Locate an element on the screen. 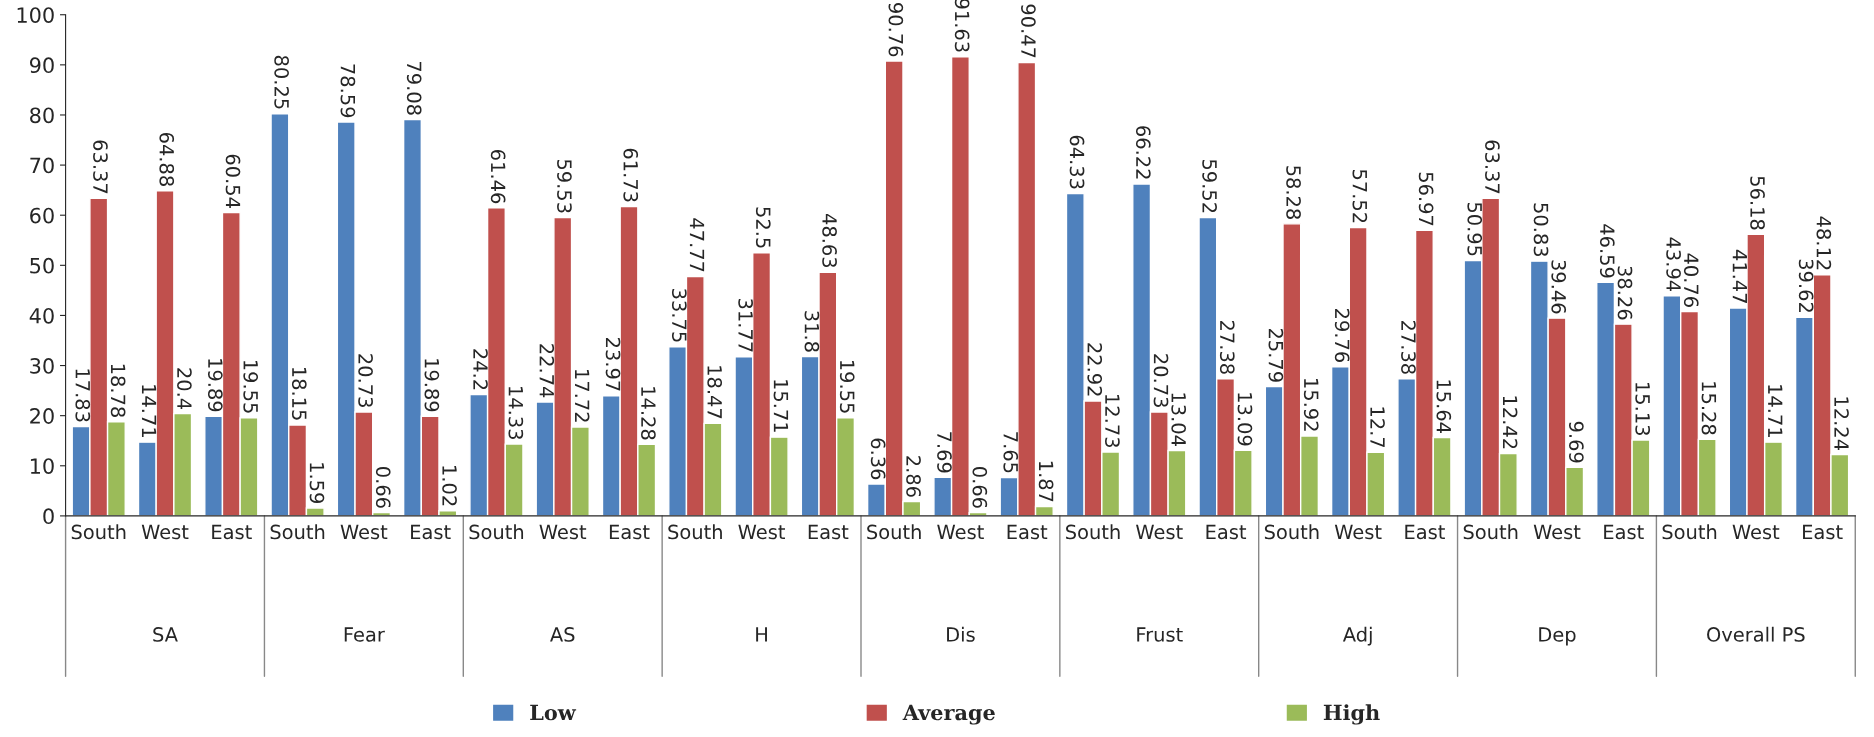  data-label: 33.75 is located at coordinates (679, 315).